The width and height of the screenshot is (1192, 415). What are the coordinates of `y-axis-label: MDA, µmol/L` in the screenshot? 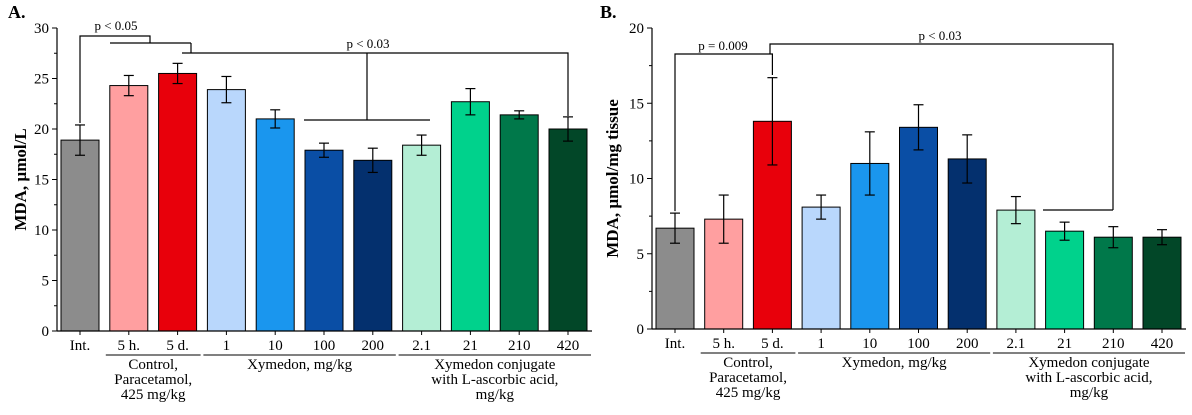 It's located at (20, 179).